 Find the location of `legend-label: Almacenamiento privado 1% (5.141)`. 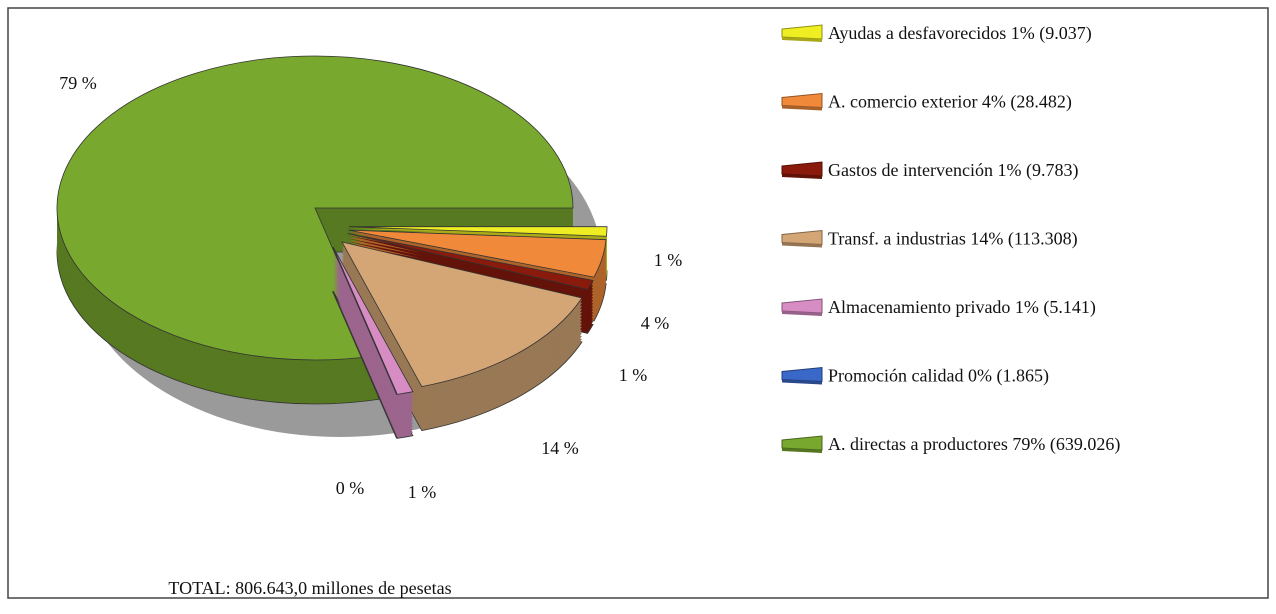

legend-label: Almacenamiento privado 1% (5.141) is located at coordinates (962, 307).